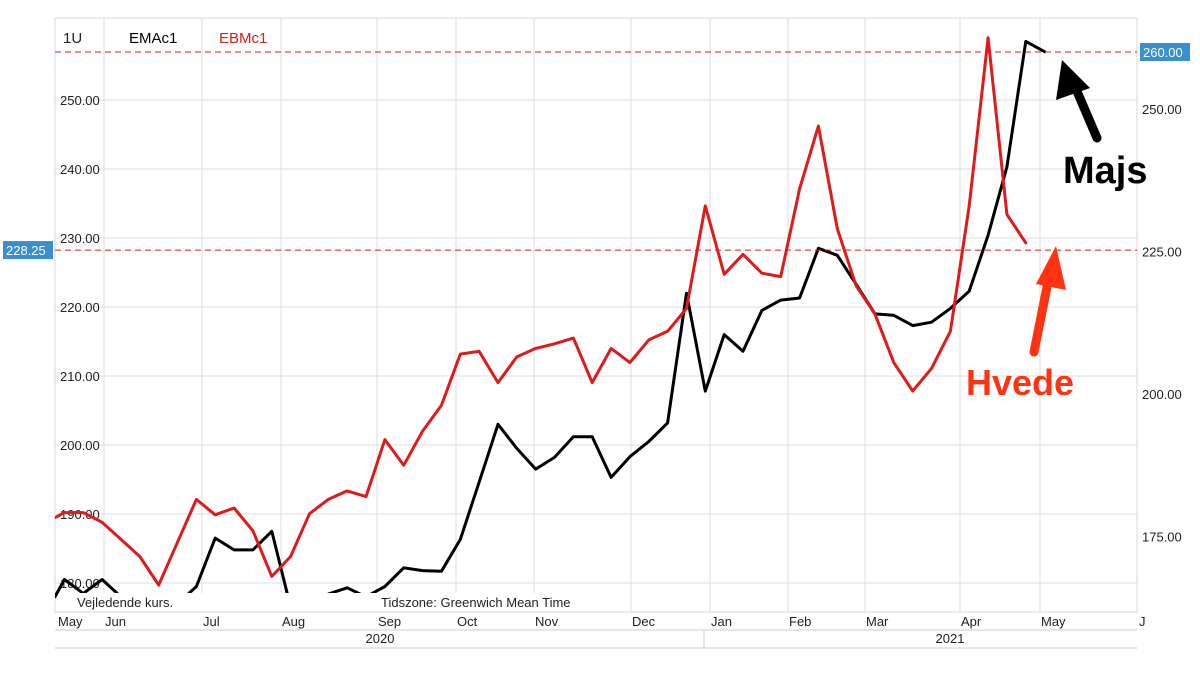  What do you see at coordinates (115, 621) in the screenshot?
I see `month-tick-label: Jun` at bounding box center [115, 621].